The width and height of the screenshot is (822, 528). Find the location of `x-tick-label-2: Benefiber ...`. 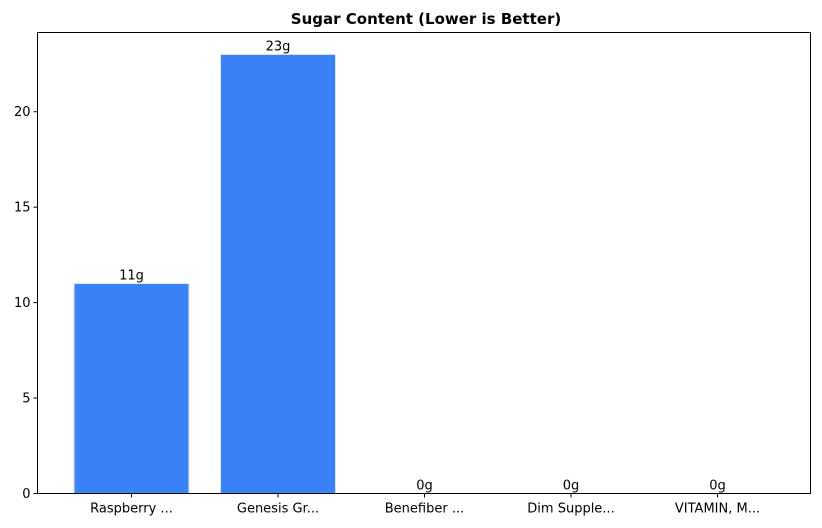

x-tick-label-2: Benefiber ... is located at coordinates (424, 509).